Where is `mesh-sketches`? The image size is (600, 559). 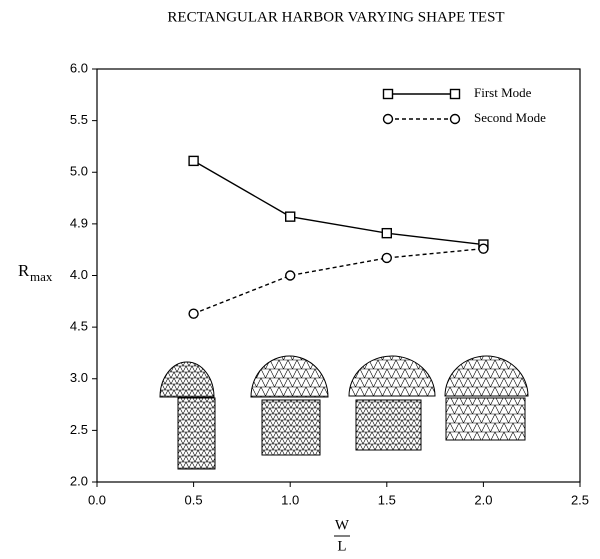 mesh-sketches is located at coordinates (344, 412).